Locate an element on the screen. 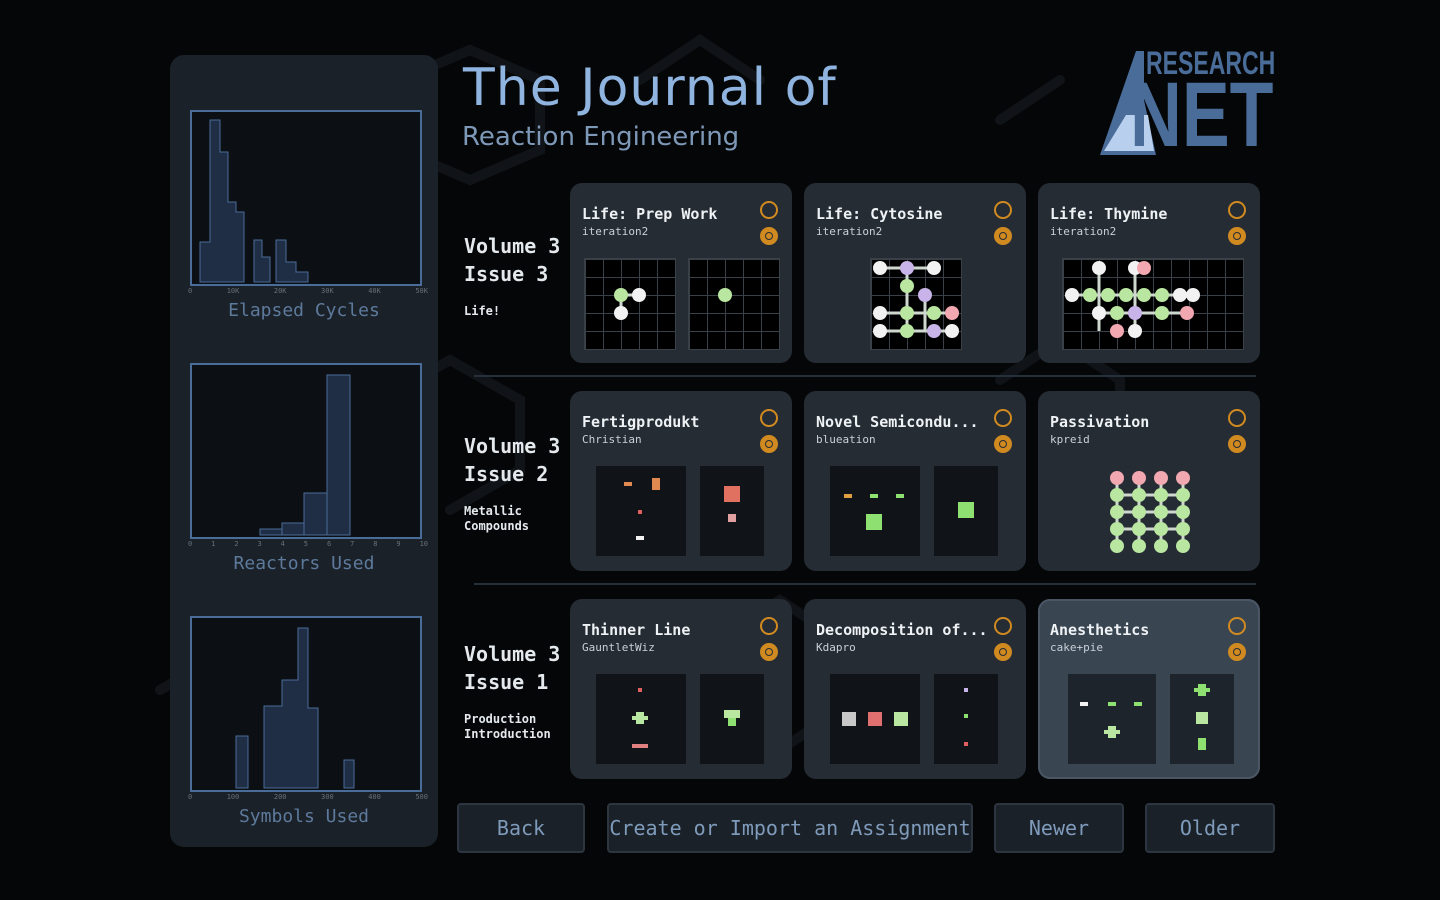 The width and height of the screenshot is (1440, 900). issue-number: Issue 3 is located at coordinates (506, 274).